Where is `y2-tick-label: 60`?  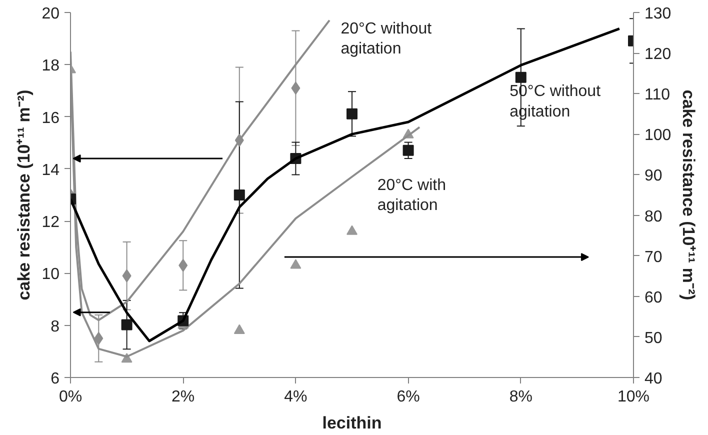
y2-tick-label: 60 is located at coordinates (653, 297).